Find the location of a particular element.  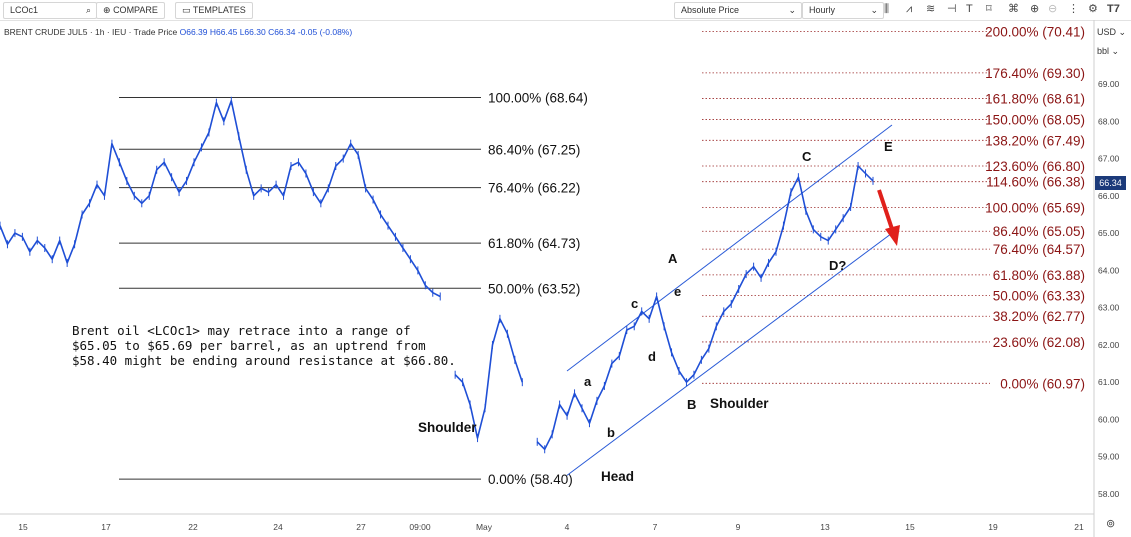

y-tick-label: 61.00 is located at coordinates (1109, 382).